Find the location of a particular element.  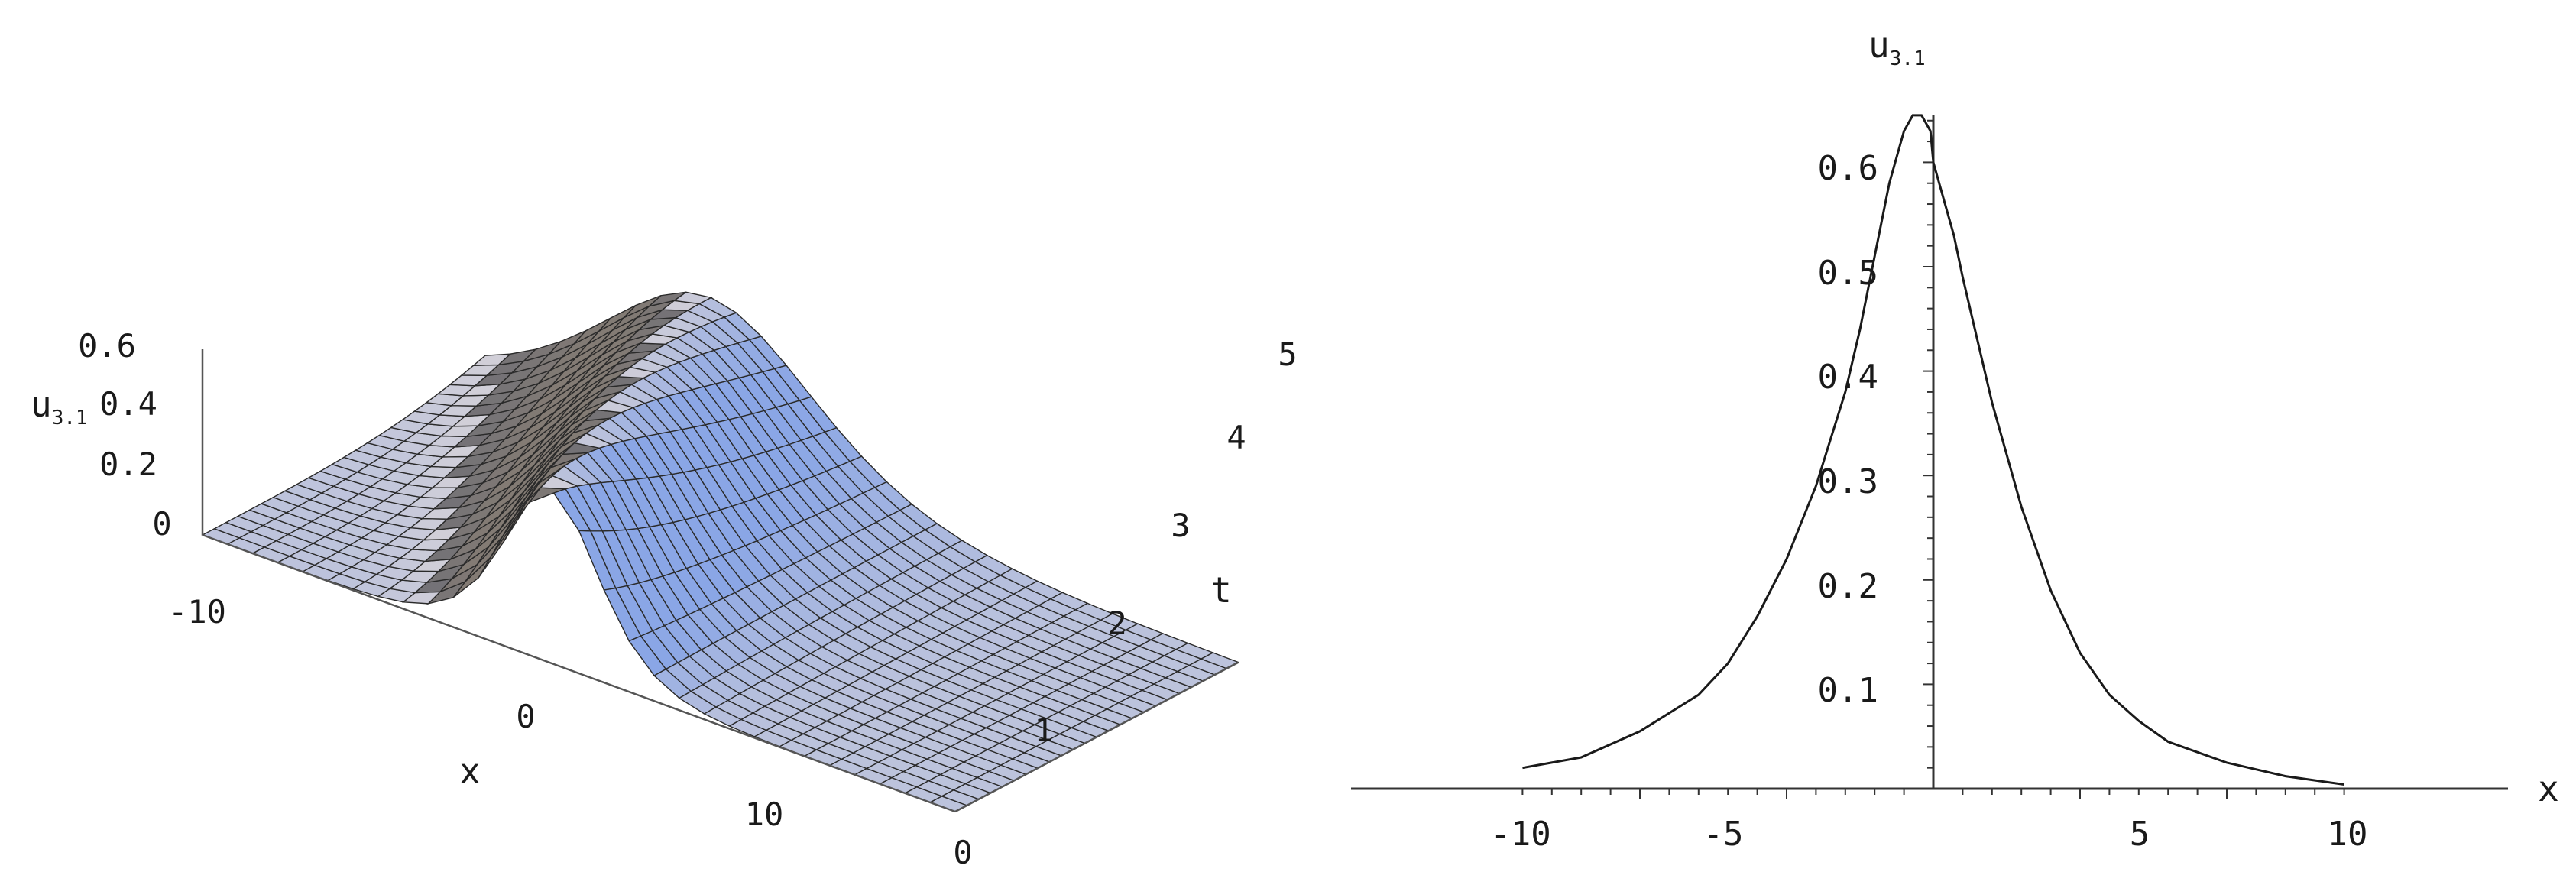

line-x-tick-4: 10 is located at coordinates (2348, 835).